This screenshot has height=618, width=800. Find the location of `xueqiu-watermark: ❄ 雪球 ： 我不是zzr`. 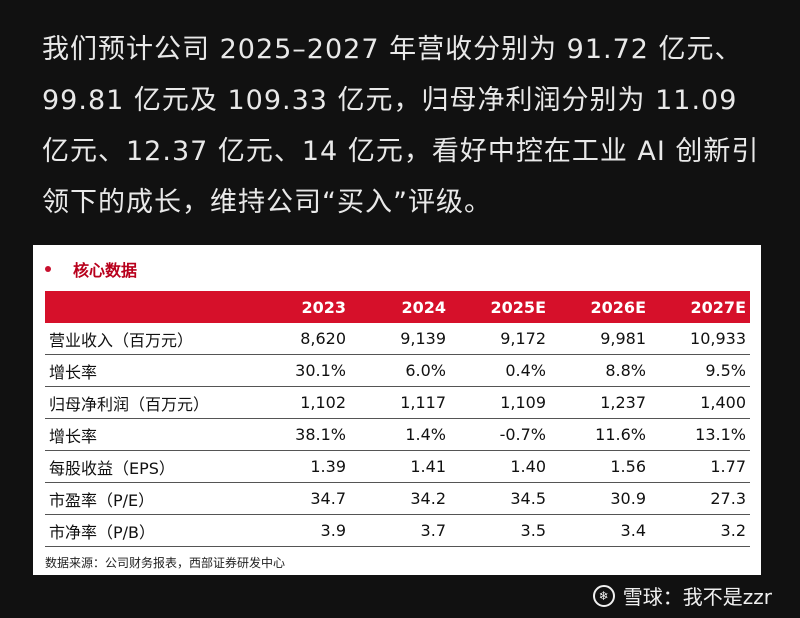

xueqiu-watermark: ❄ 雪球 ： 我不是zzr is located at coordinates (682, 595).